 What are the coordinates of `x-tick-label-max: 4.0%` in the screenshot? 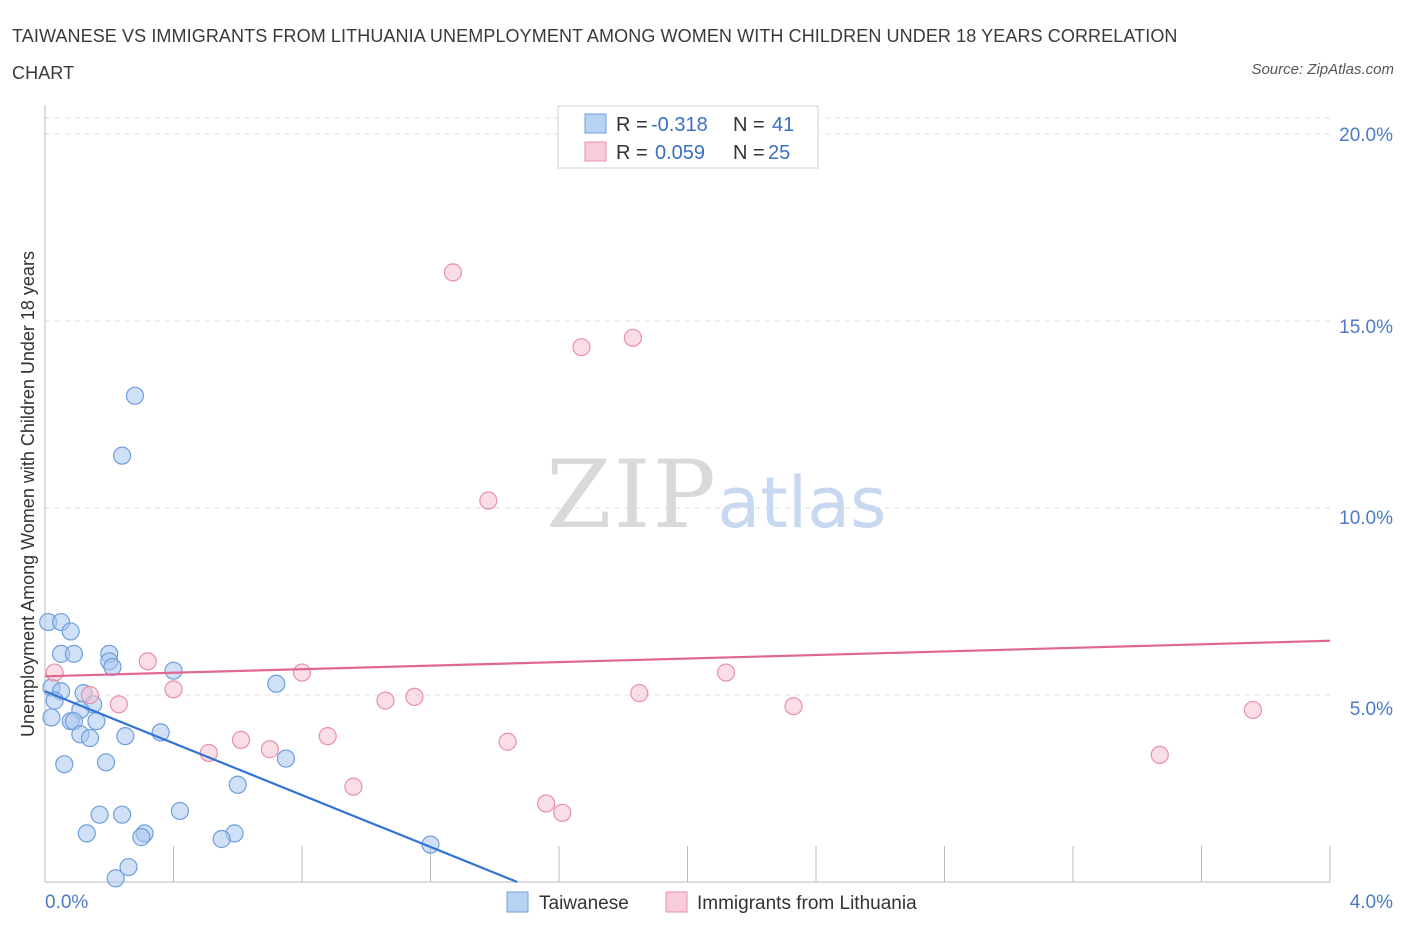 It's located at (1371, 902).